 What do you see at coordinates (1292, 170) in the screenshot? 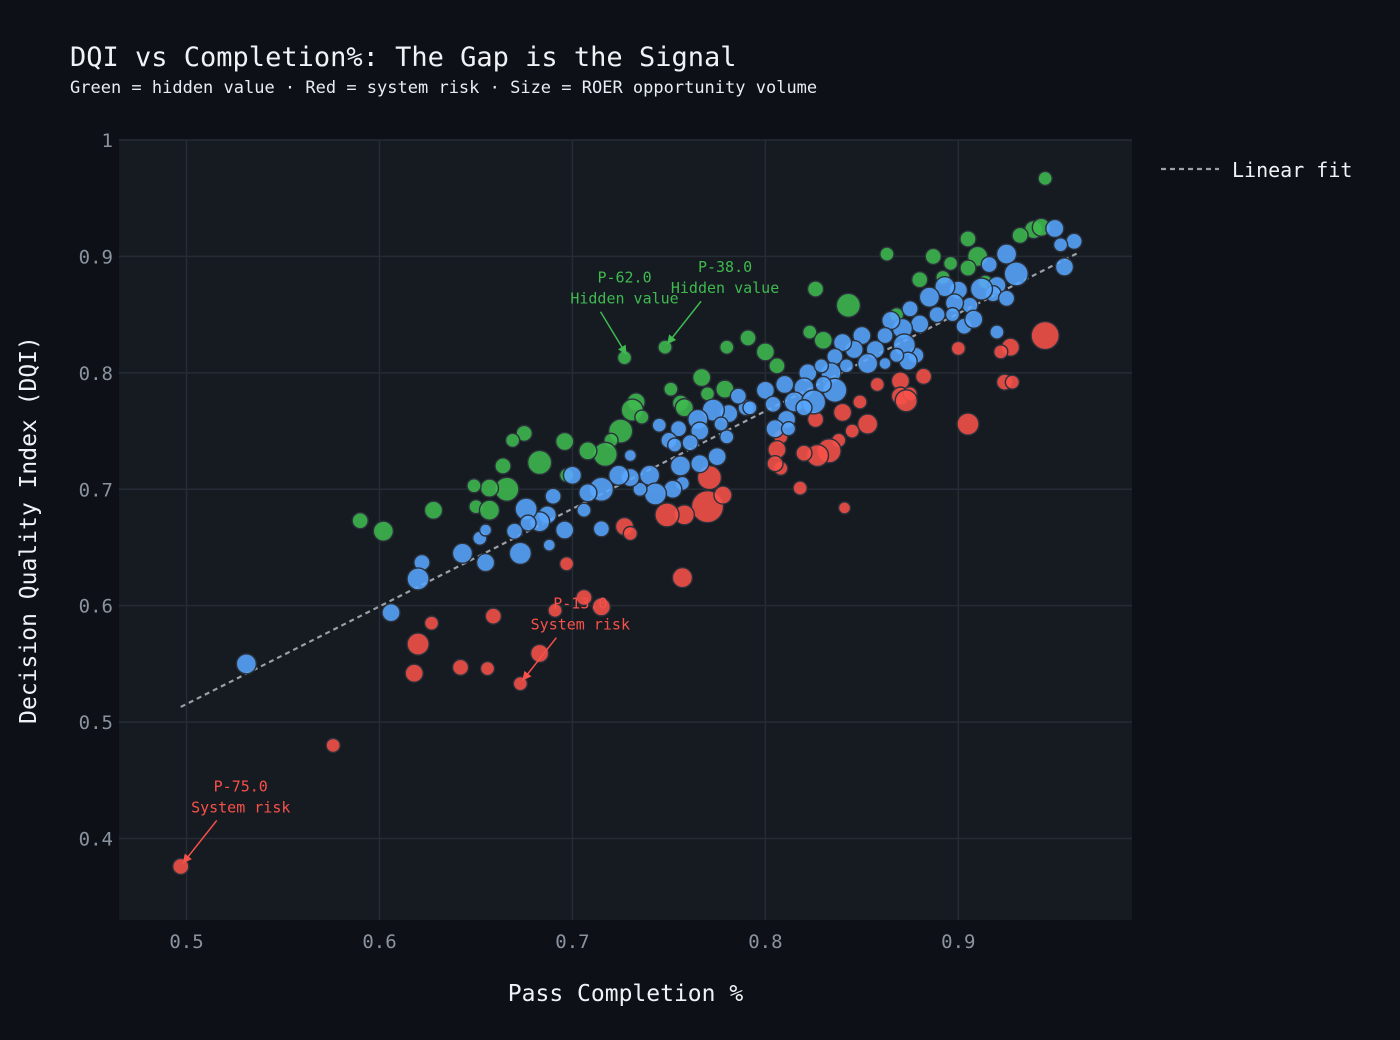
I see `legend-fit-line-label: Linear fit` at bounding box center [1292, 170].